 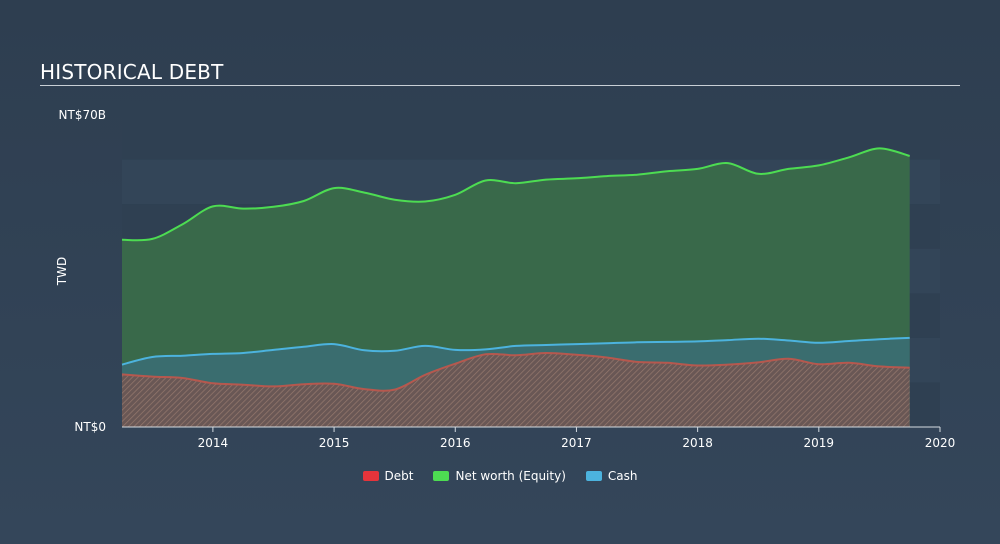 What do you see at coordinates (940, 443) in the screenshot?
I see `x-tick-label: 2020` at bounding box center [940, 443].